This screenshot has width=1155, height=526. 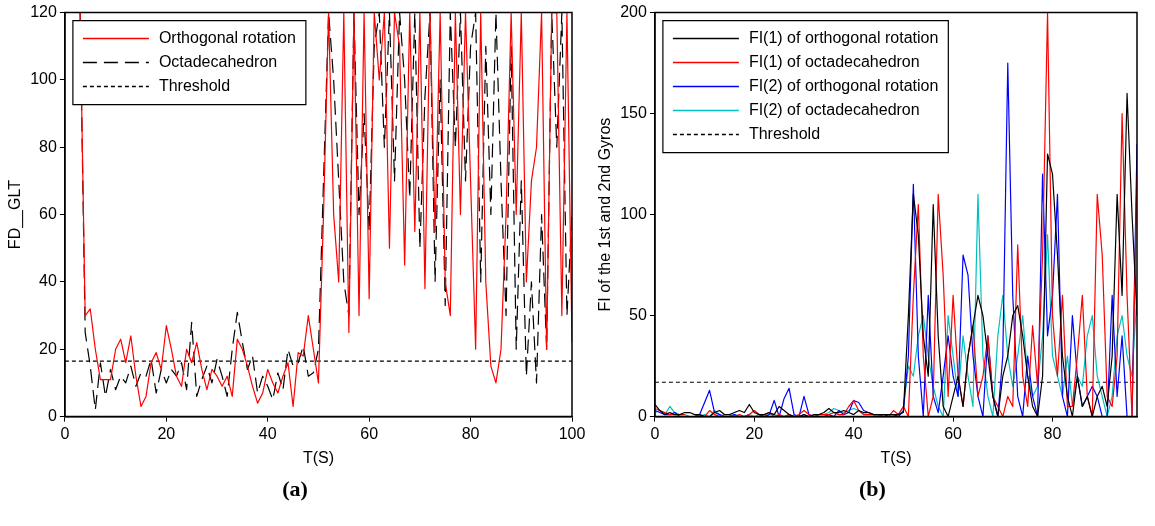 I want to click on x-tick-label: 100, so click(x=572, y=433).